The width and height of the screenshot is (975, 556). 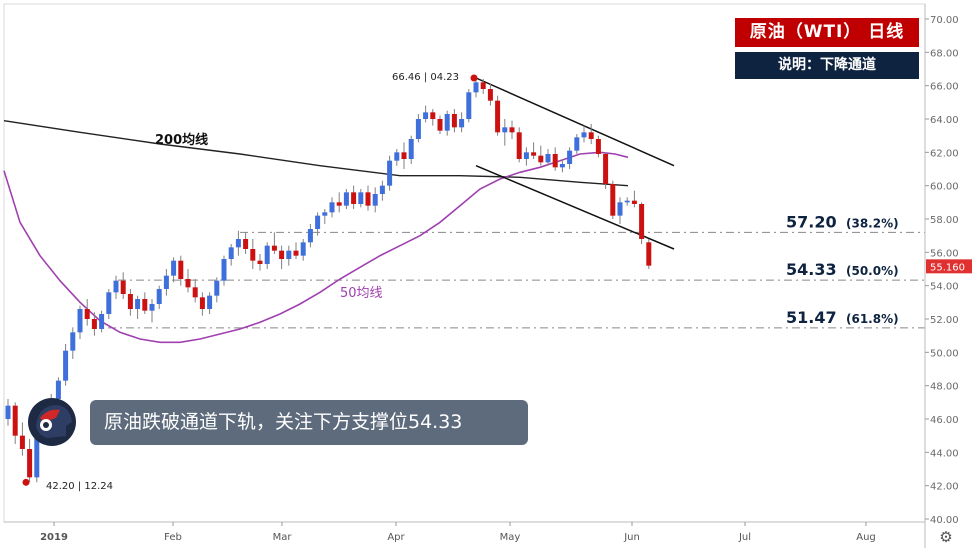 I want to click on ma200-layer: 200均线, so click(x=316, y=153).